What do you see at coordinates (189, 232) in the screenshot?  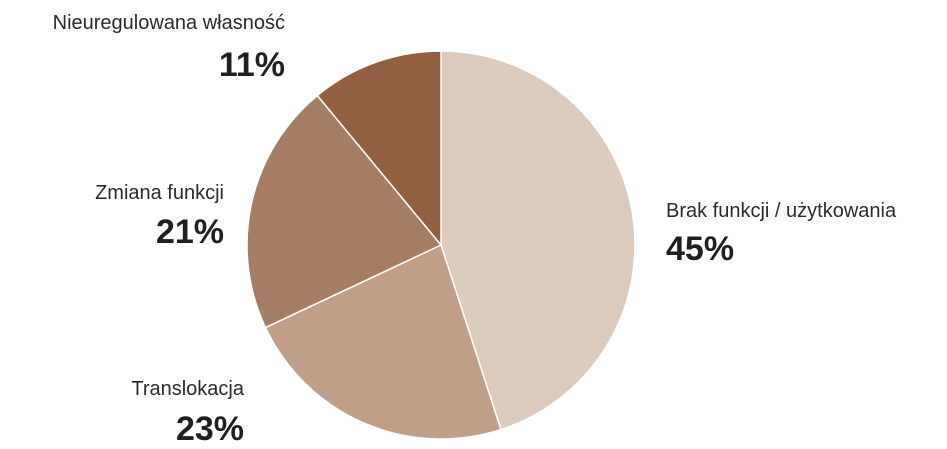 I see `slice-value-zmiana-funkcji: 21%` at bounding box center [189, 232].